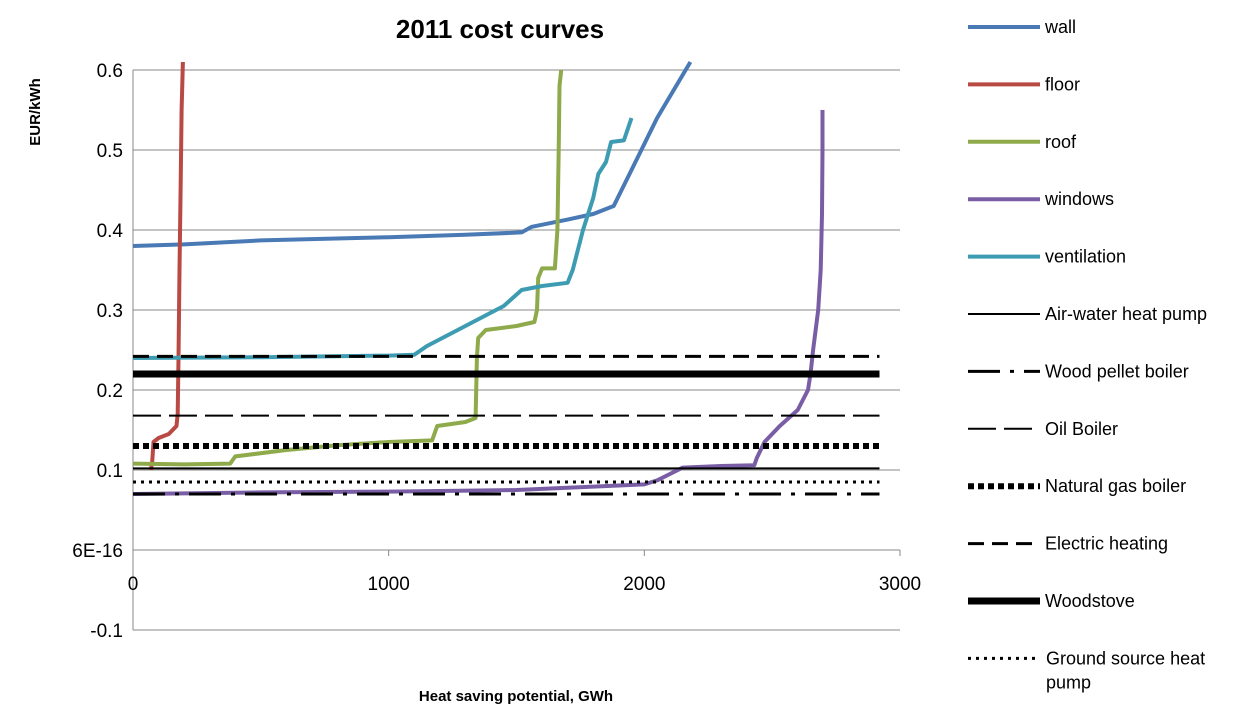 The image size is (1253, 709). Describe the element at coordinates (166, 266) in the screenshot. I see `series-line-floor` at that location.